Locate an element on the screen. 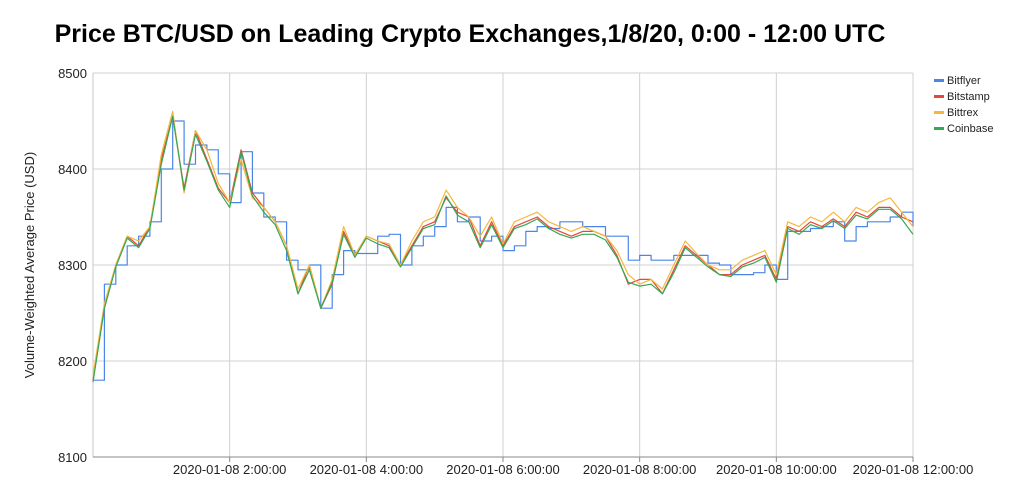 The width and height of the screenshot is (1024, 499). y-tick-label: 8300 is located at coordinates (72, 265).